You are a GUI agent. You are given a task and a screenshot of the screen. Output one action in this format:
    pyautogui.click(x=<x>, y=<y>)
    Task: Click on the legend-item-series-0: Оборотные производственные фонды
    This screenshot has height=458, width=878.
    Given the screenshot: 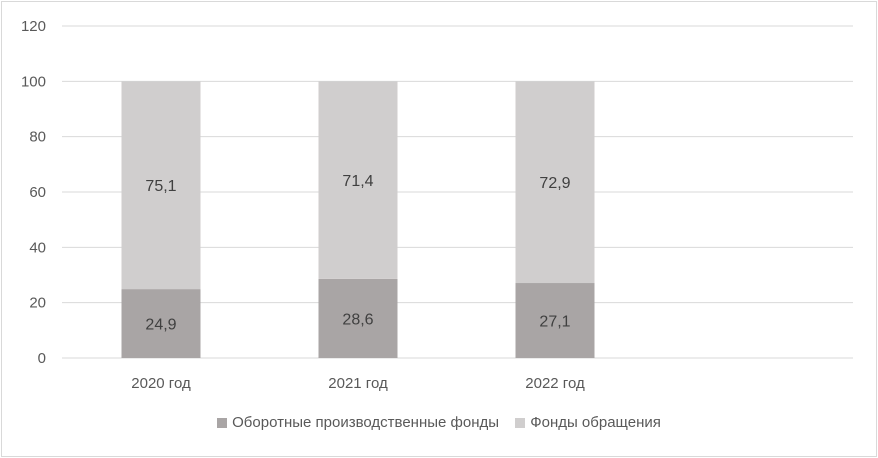 What is the action you would take?
    pyautogui.click(x=358, y=422)
    